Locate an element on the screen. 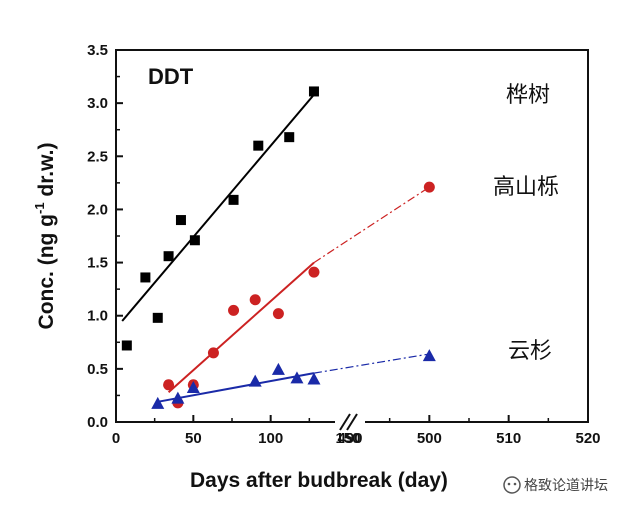 This screenshot has height=514, width=641. y-tick-label: 3.0 is located at coordinates (97, 103).